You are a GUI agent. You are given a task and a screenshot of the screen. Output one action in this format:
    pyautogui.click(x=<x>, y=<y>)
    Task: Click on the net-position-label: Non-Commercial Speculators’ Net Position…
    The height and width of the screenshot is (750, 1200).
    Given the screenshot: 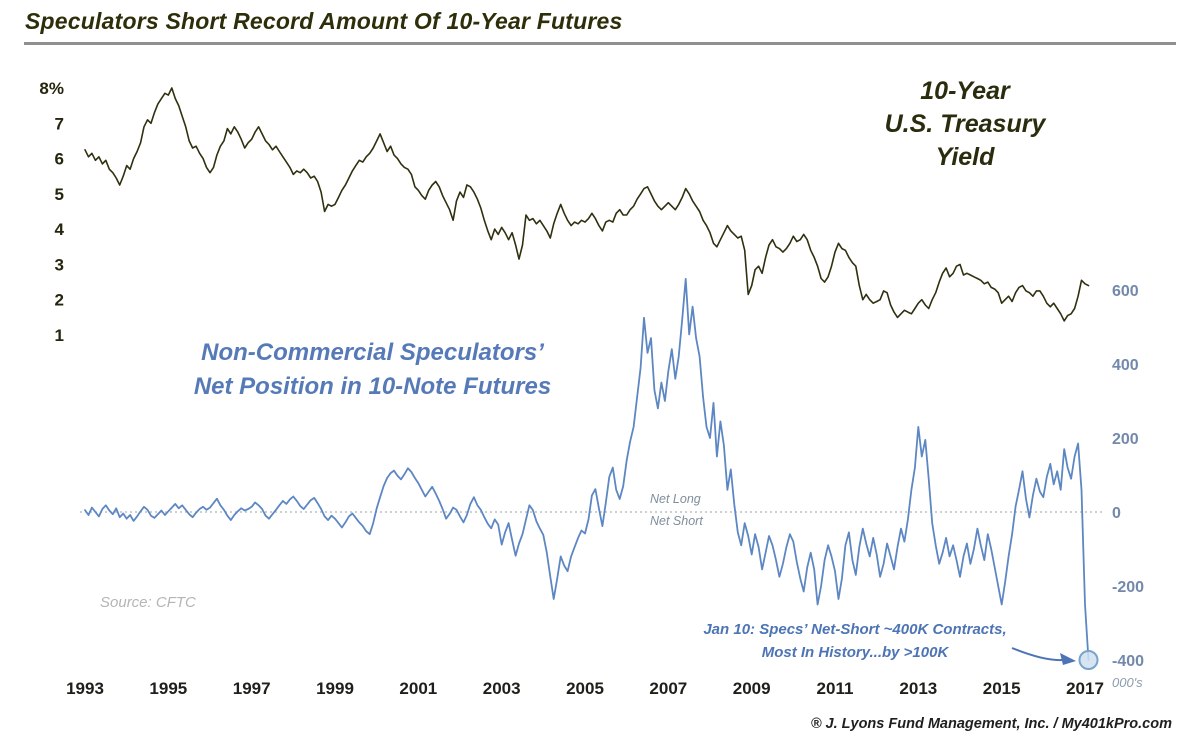 What is the action you would take?
    pyautogui.click(x=372, y=369)
    